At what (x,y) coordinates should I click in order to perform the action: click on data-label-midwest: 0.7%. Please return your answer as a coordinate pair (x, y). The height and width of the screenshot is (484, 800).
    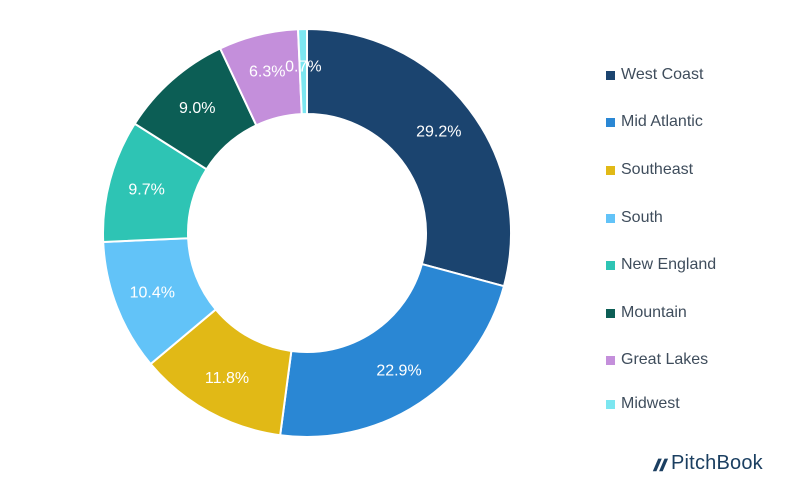
    Looking at the image, I should click on (303, 67).